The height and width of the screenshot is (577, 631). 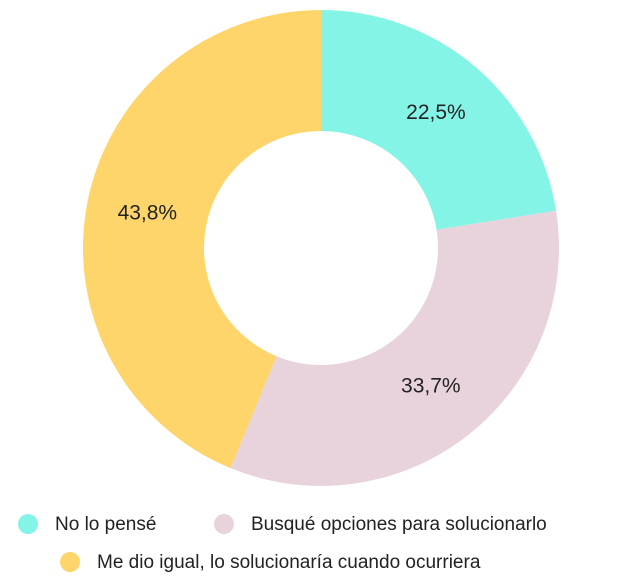 What do you see at coordinates (431, 385) in the screenshot?
I see `value-label: 33,7%` at bounding box center [431, 385].